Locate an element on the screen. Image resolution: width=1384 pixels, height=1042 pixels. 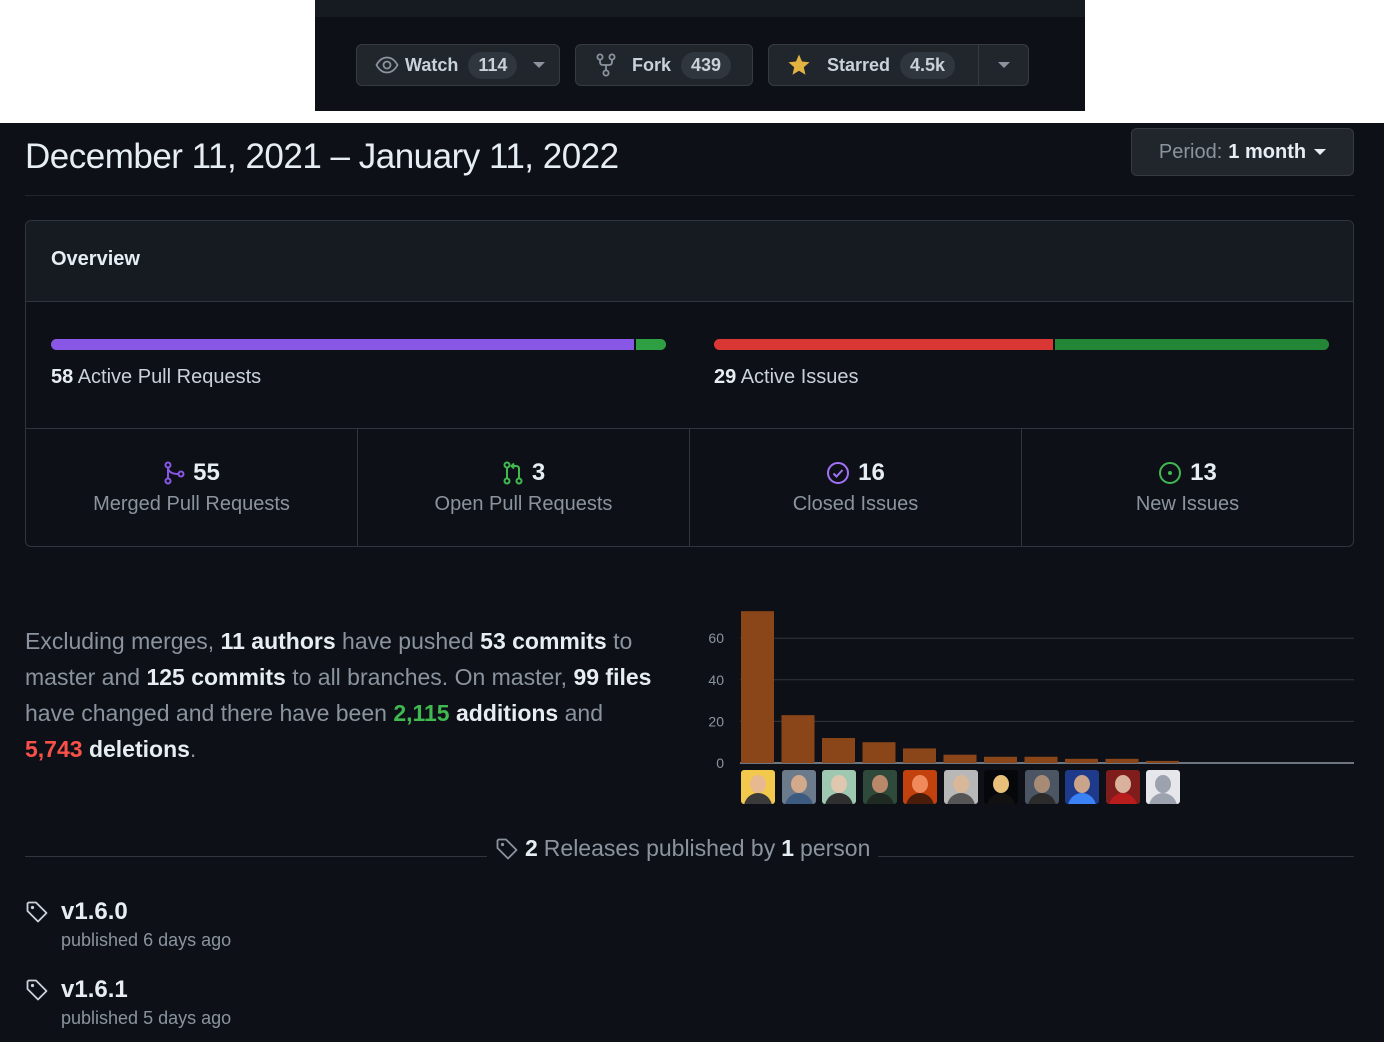
y-tick-label: 20 is located at coordinates (716, 721).